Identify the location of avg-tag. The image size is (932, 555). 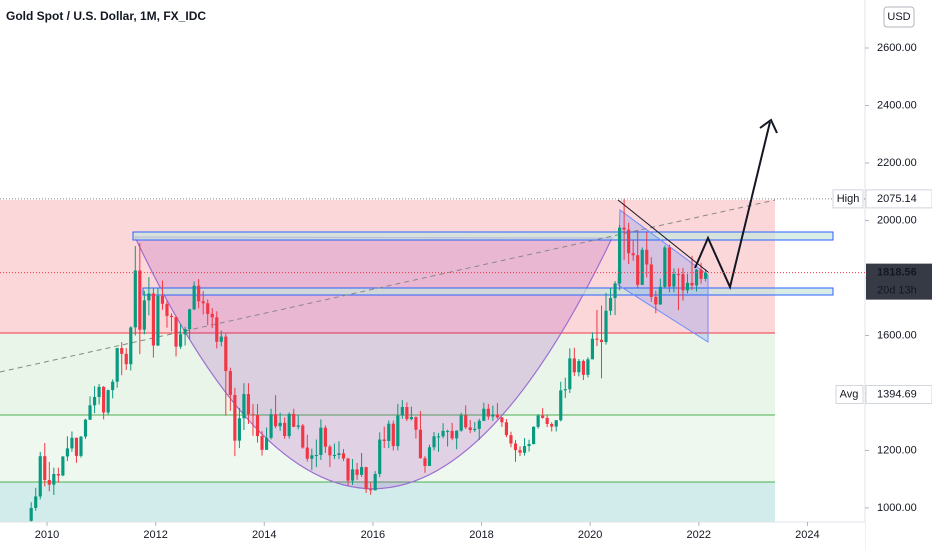
(849, 394).